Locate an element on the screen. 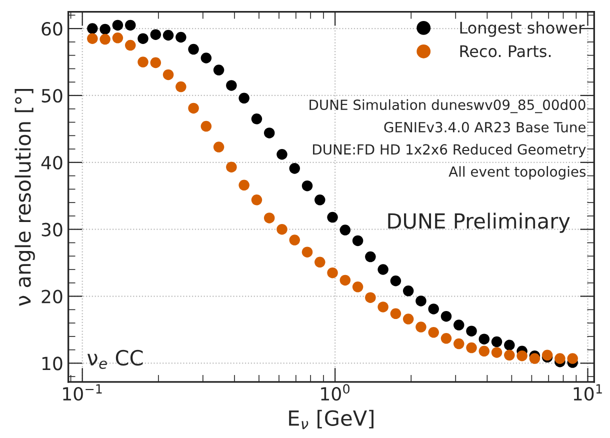  legend-label: Longest shower is located at coordinates (522, 29).